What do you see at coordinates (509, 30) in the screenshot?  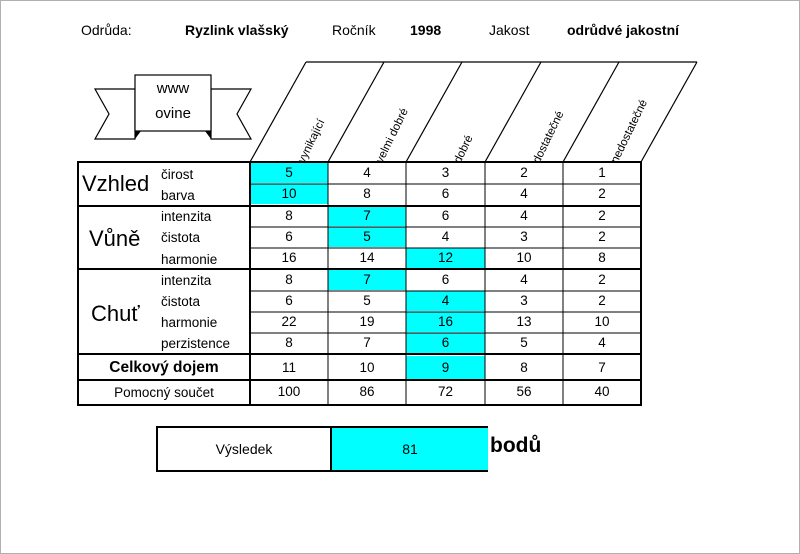 I see `quality-label: Jakost` at bounding box center [509, 30].